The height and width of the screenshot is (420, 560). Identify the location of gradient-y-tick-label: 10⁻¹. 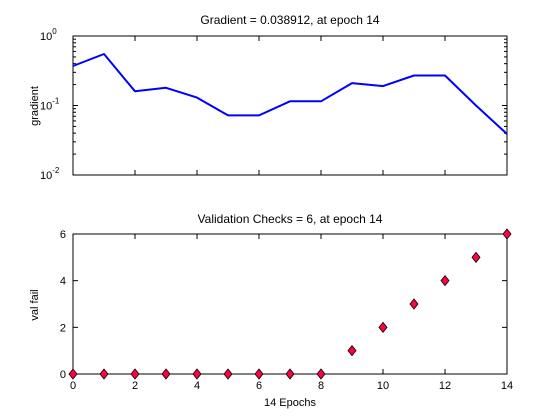
(50, 105).